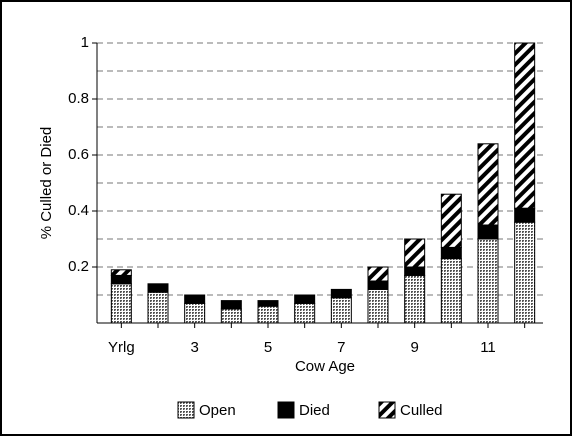 The height and width of the screenshot is (436, 572). What do you see at coordinates (325, 366) in the screenshot?
I see `x-axis-title: Cow Age` at bounding box center [325, 366].